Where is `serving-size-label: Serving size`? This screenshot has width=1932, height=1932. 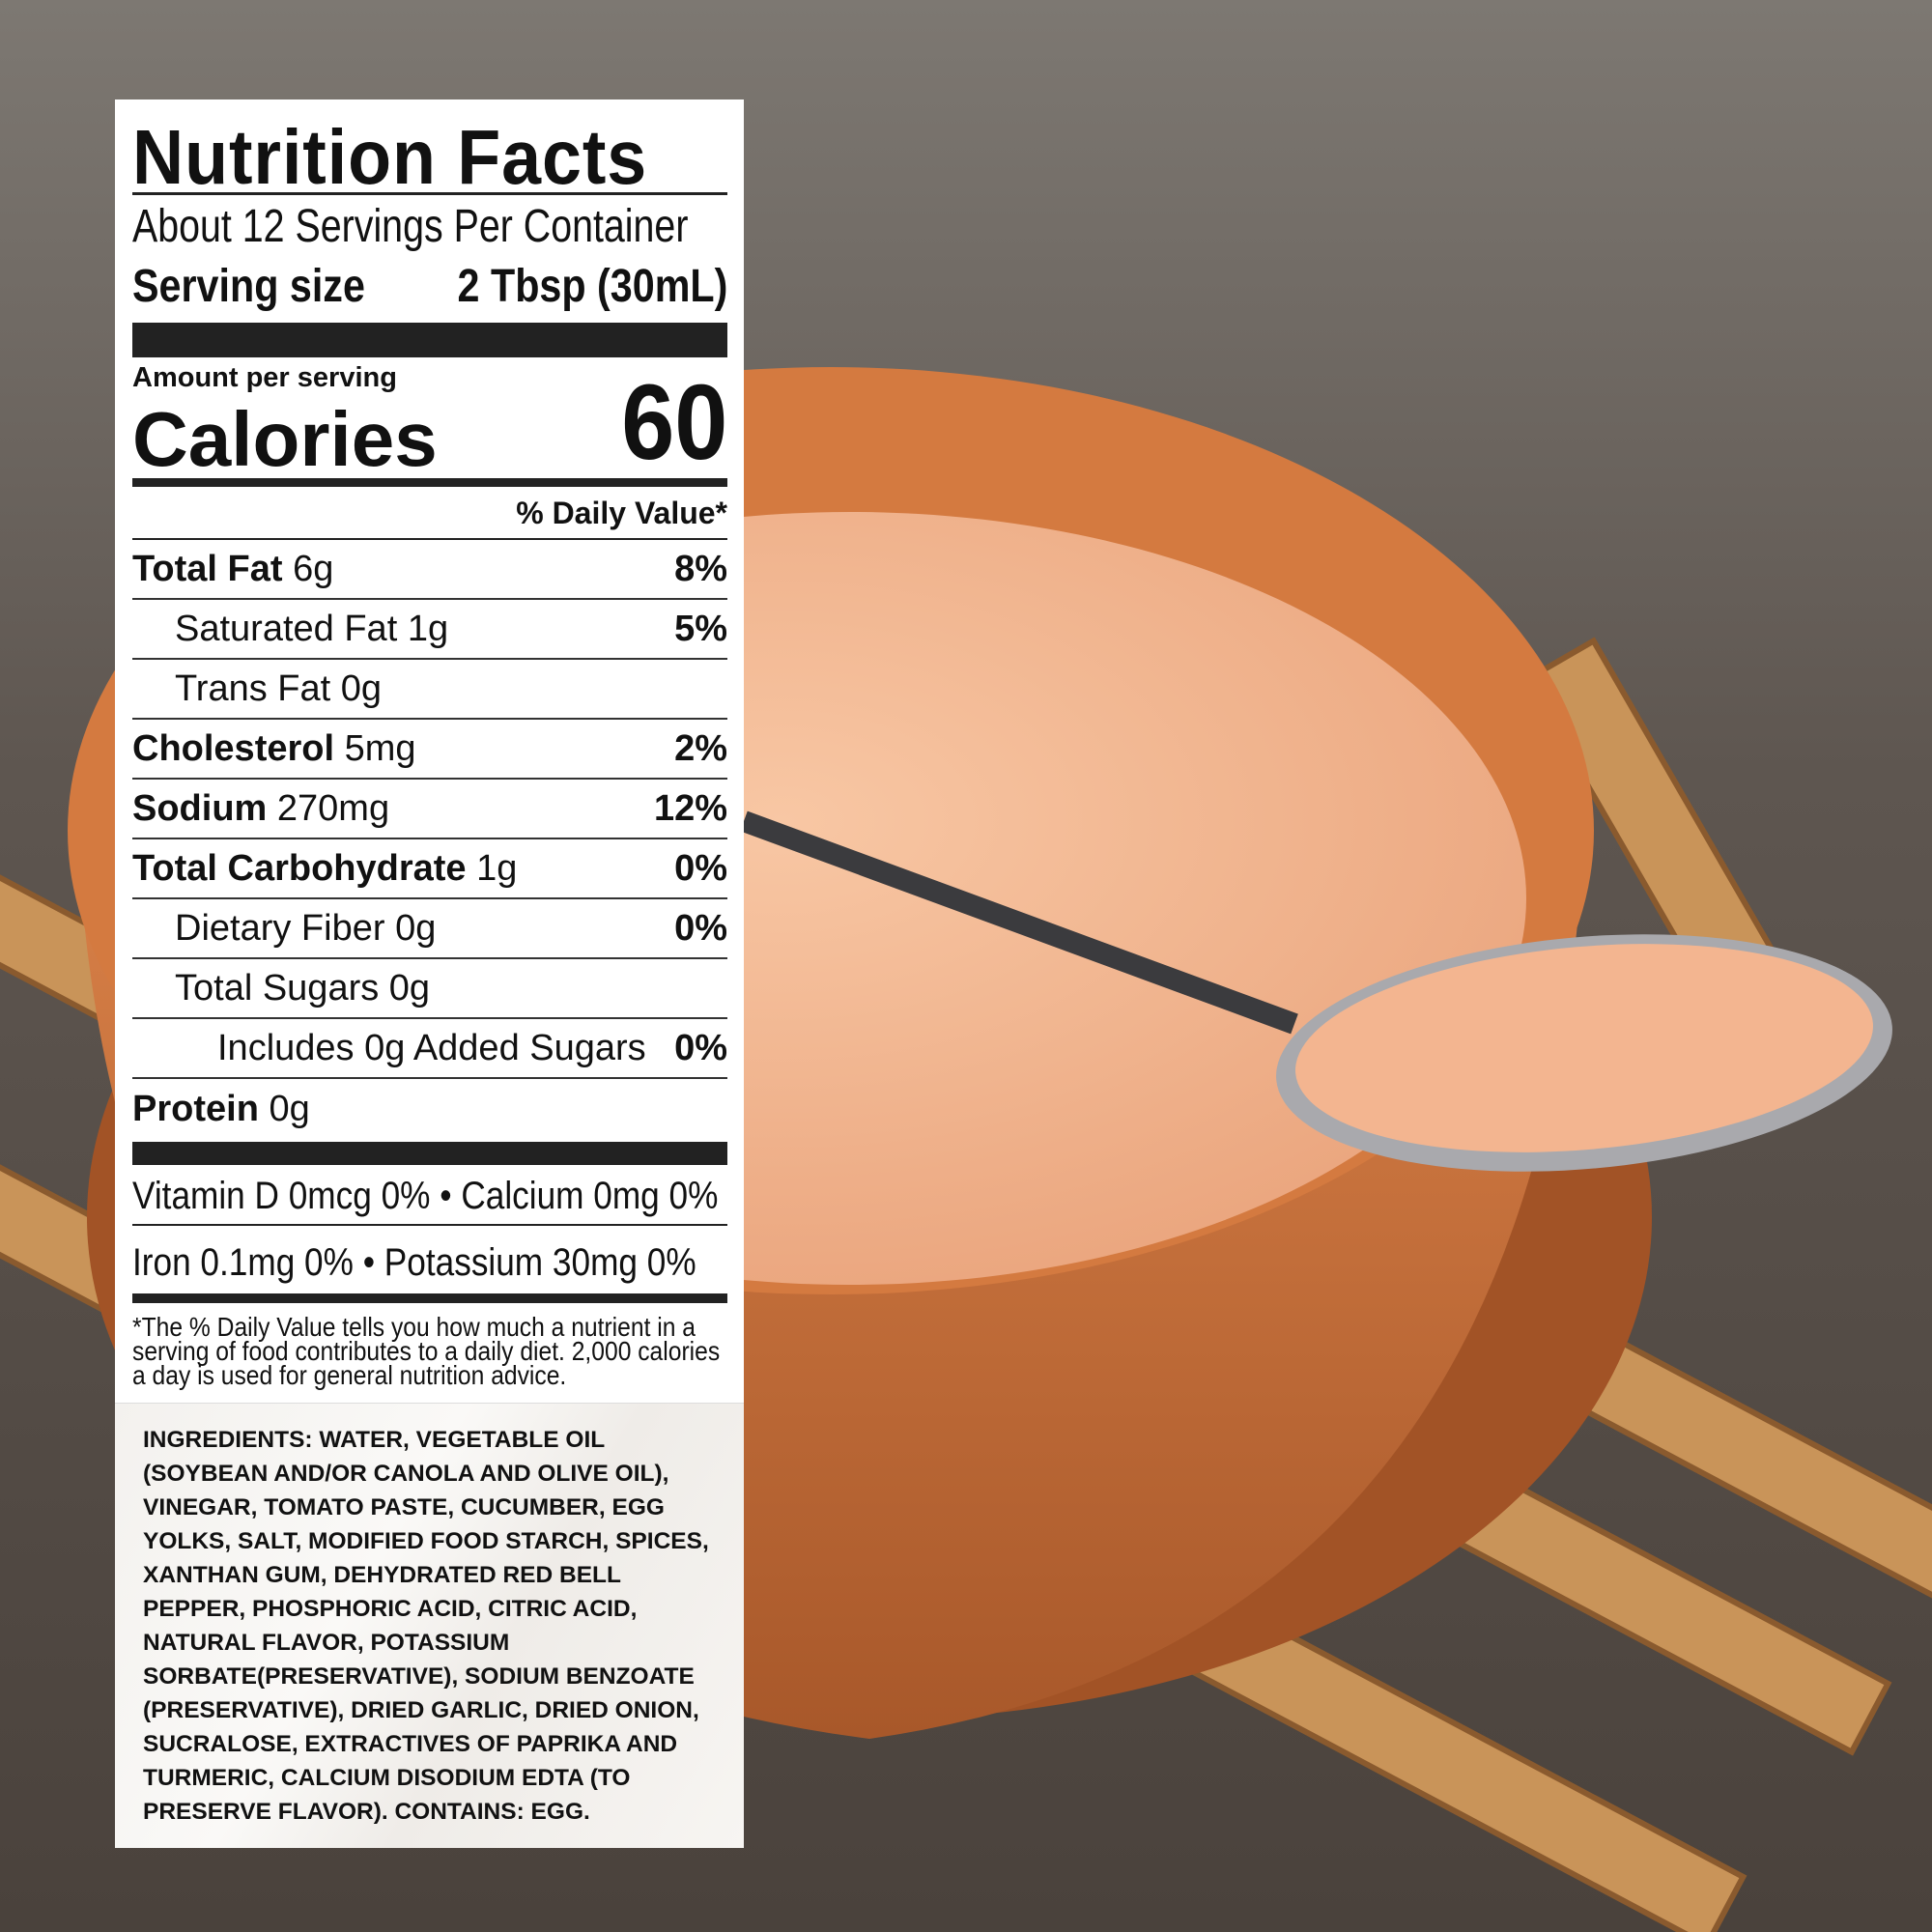
serving-size-label: Serving size is located at coordinates (248, 286).